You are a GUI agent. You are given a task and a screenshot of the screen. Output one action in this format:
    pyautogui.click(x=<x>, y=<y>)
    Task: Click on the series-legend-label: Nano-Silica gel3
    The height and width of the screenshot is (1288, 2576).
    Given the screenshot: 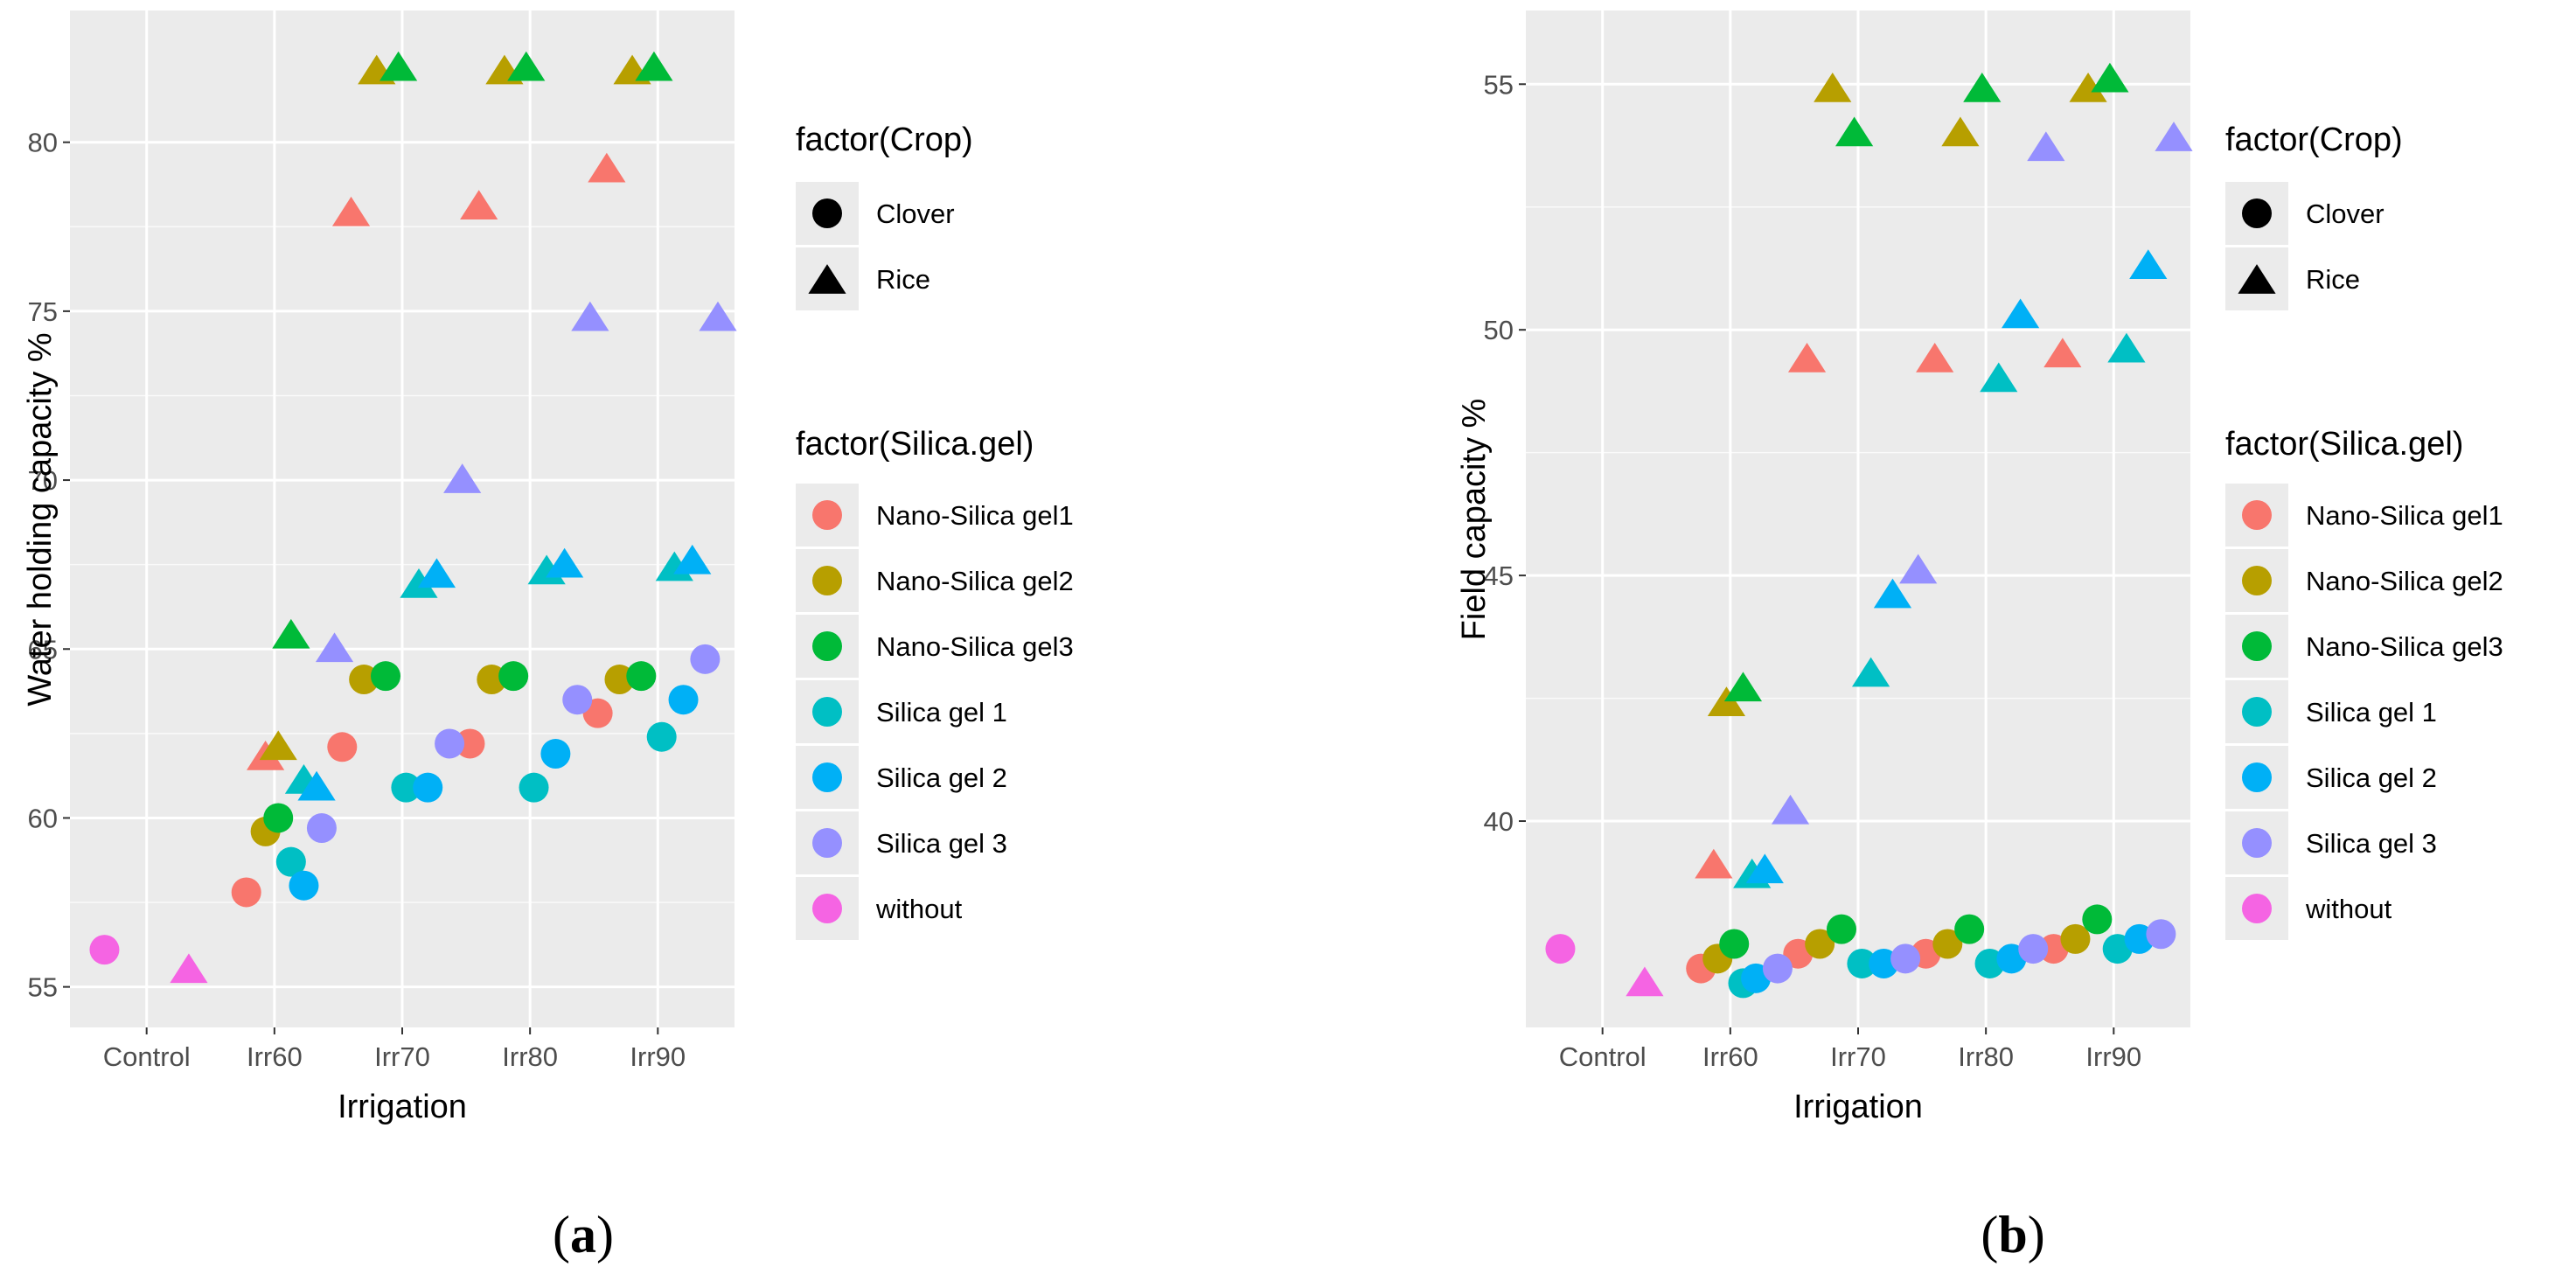 What is the action you would take?
    pyautogui.click(x=975, y=646)
    